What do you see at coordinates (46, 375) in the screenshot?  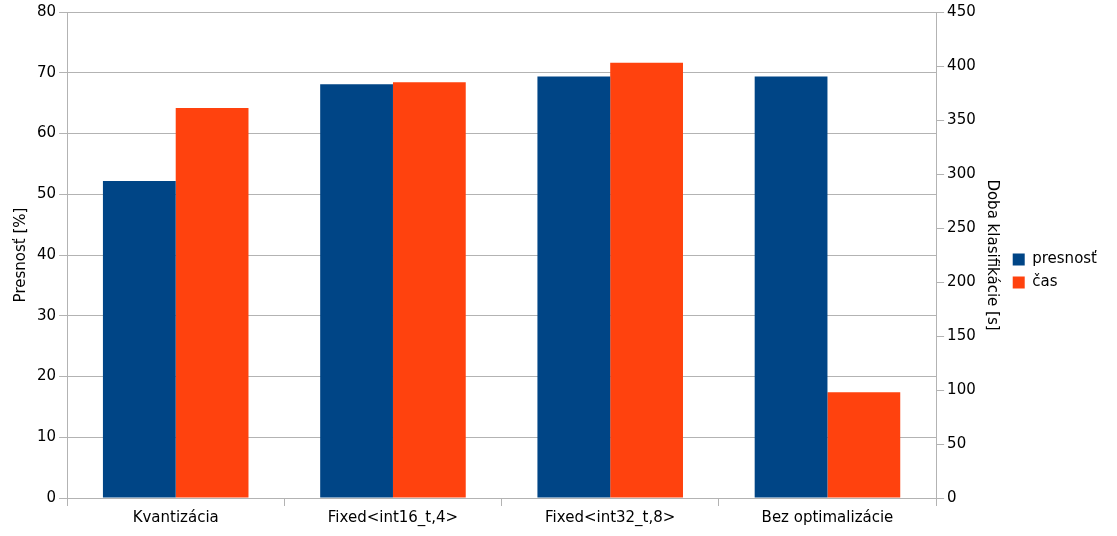 I see `y-tick-label: 20` at bounding box center [46, 375].